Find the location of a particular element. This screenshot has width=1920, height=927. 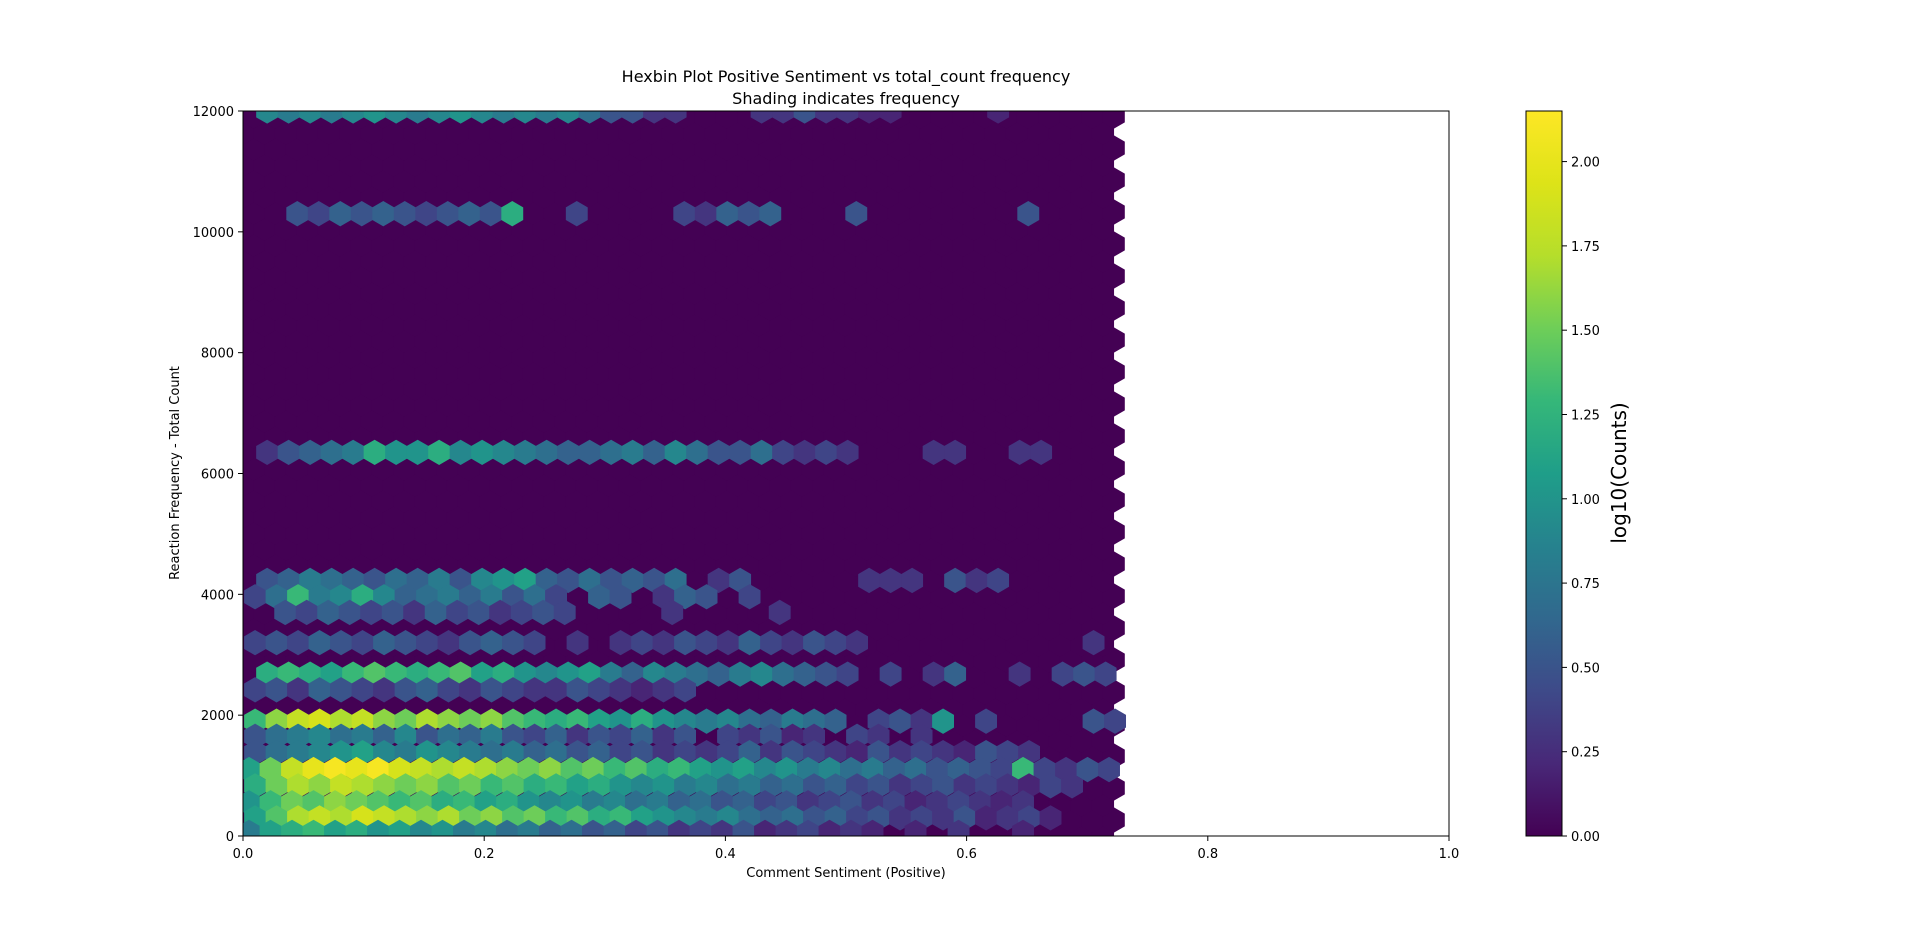

colorbar-tick-label: 0.00 is located at coordinates (1585, 837).